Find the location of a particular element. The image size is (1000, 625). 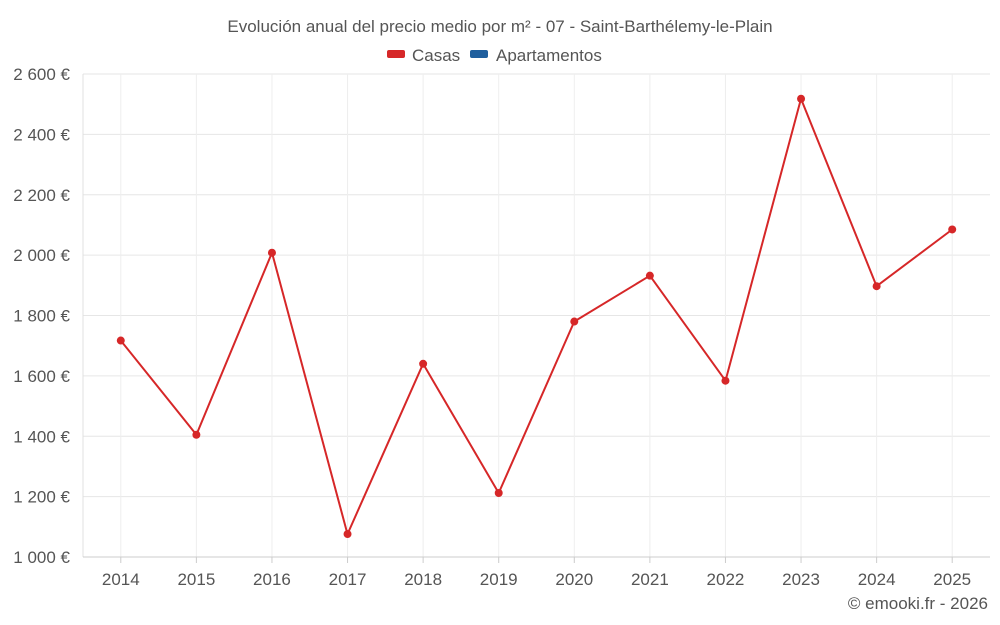

y-tick-label: 1 600 € is located at coordinates (41, 376).